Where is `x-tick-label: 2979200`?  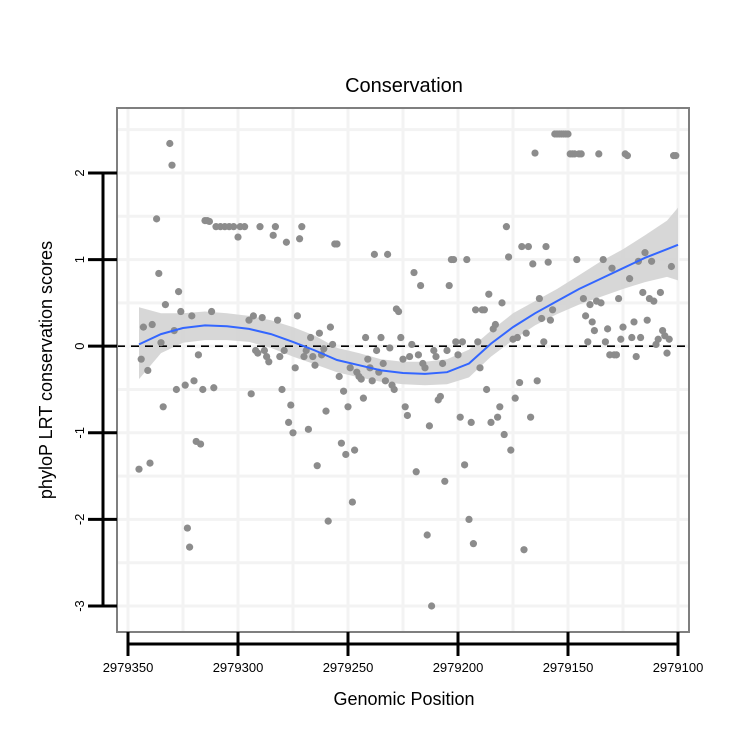
x-tick-label: 2979200 is located at coordinates (458, 667).